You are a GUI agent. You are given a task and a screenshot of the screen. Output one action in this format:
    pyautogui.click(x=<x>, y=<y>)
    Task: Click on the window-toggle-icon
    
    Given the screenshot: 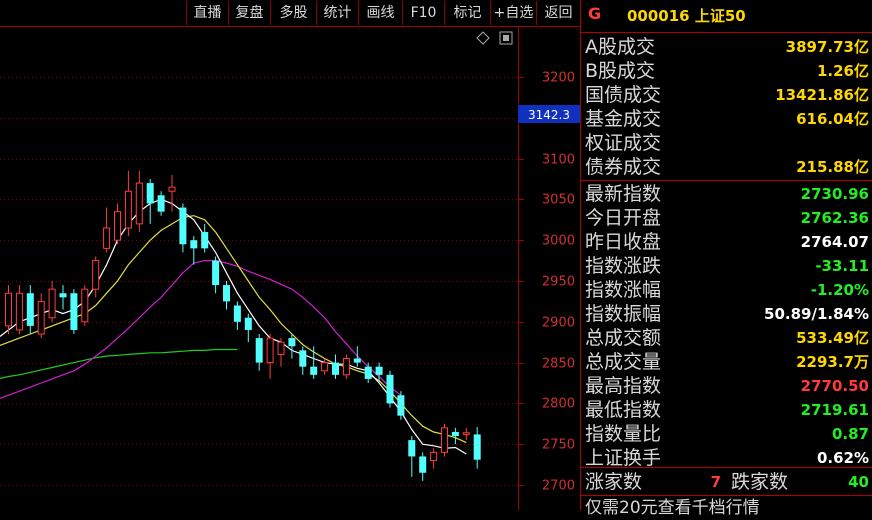 What is the action you would take?
    pyautogui.click(x=506, y=38)
    